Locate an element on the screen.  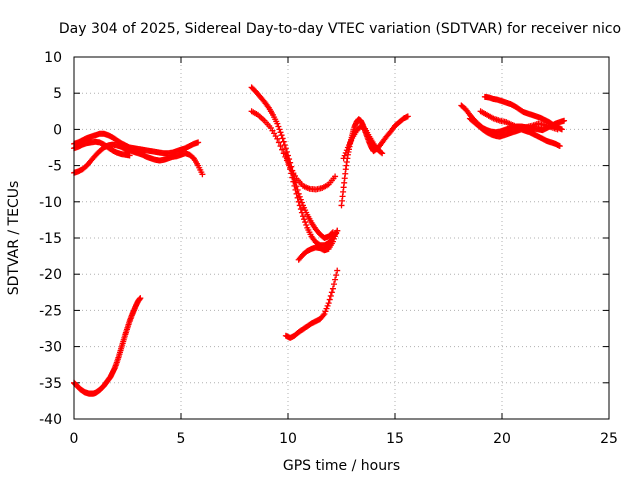
x-tick-labels: 0 5 10 15 20 25 is located at coordinates (344, 439).